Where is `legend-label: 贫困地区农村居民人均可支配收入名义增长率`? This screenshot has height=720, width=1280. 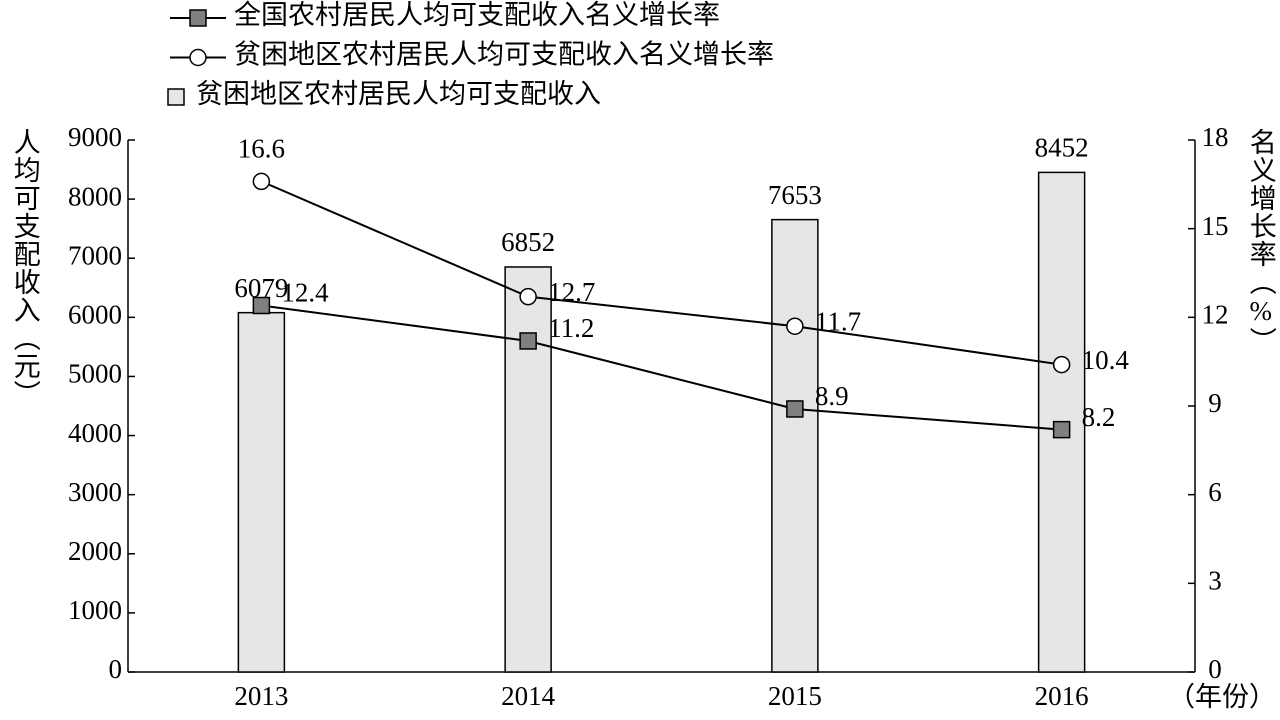 legend-label: 贫困地区农村居民人均可支配收入名义增长率 is located at coordinates (504, 55).